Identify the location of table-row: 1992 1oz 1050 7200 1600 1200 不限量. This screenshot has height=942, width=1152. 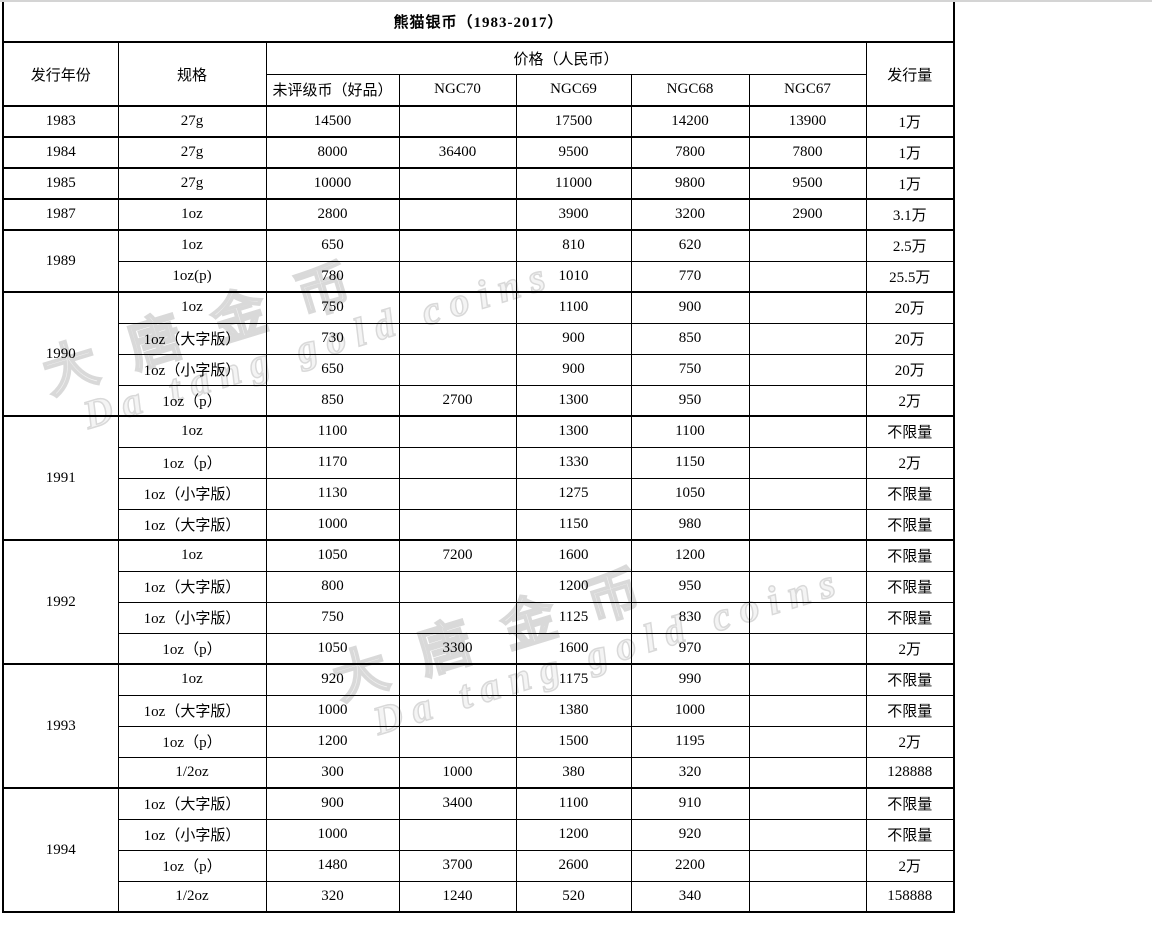
(478, 602).